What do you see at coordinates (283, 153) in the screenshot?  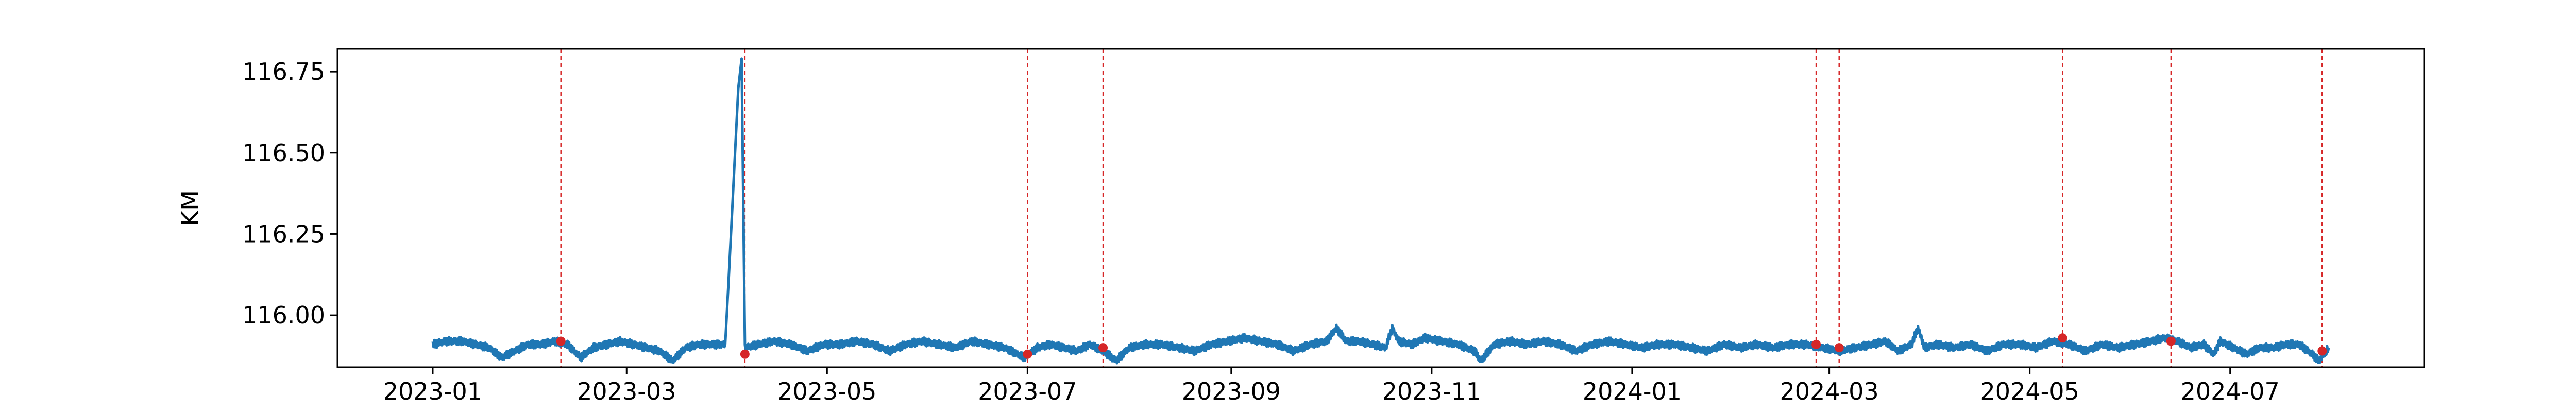 I see `y-tick-label-2: 116.50` at bounding box center [283, 153].